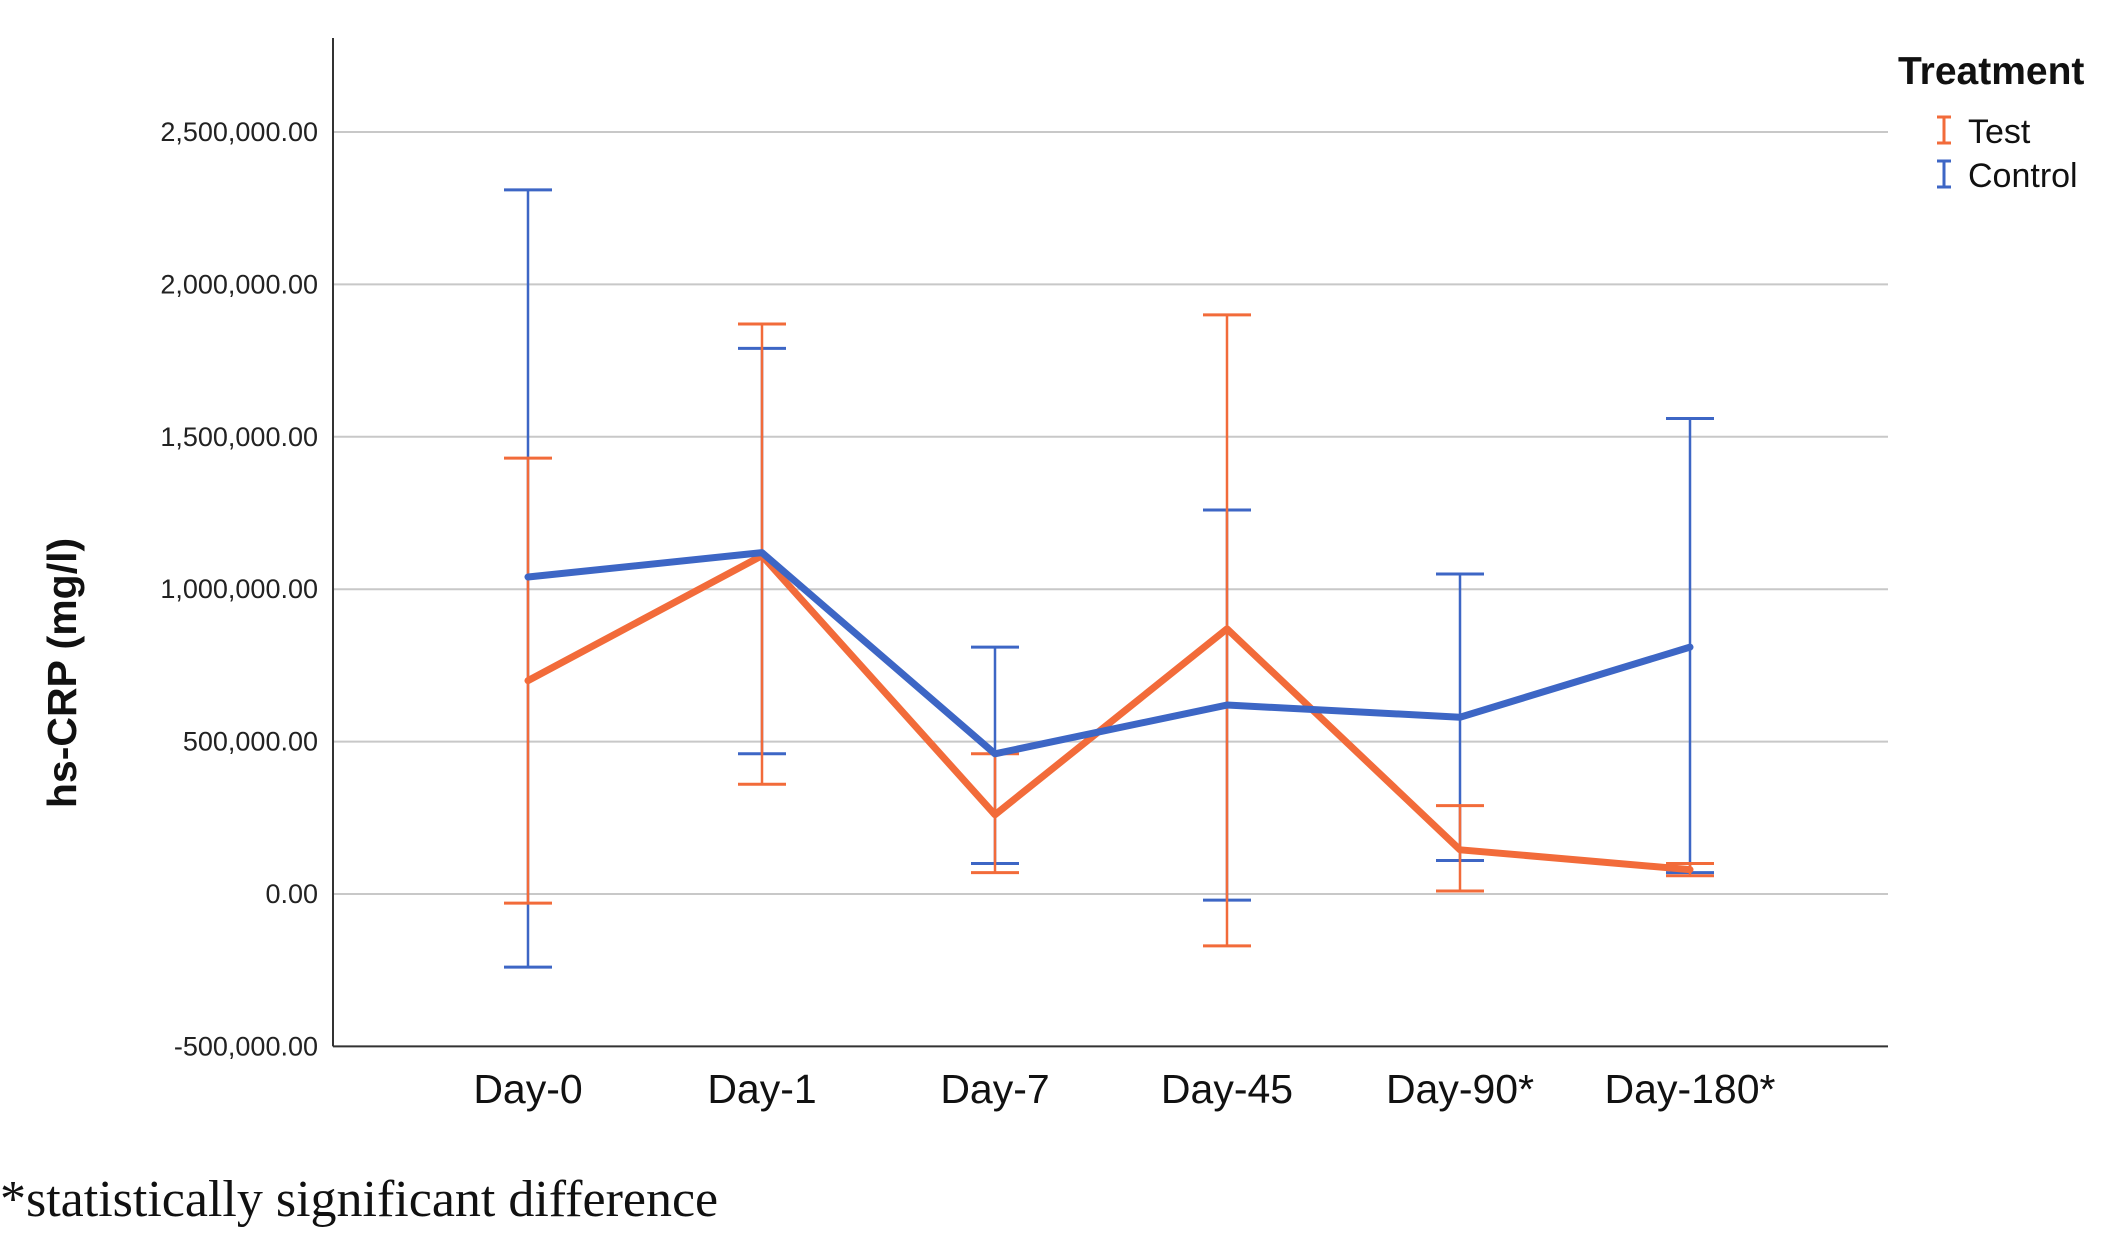 The height and width of the screenshot is (1239, 2128). What do you see at coordinates (1690, 1089) in the screenshot?
I see `x-tick-label: Day-180*` at bounding box center [1690, 1089].